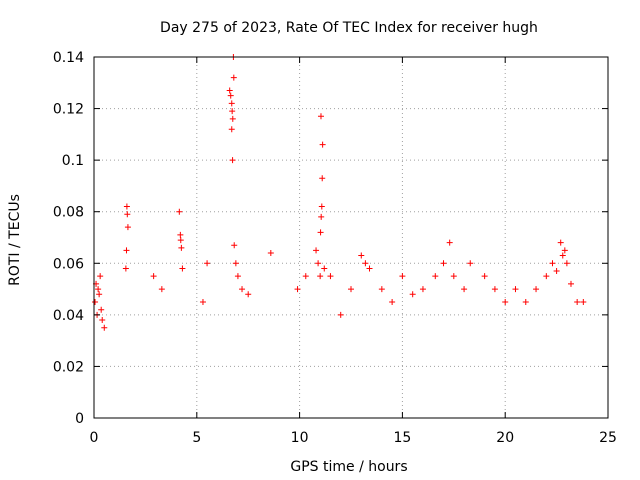 Image resolution: width=640 pixels, height=480 pixels. Describe the element at coordinates (505, 438) in the screenshot. I see `x-tick-label: 20` at that location.